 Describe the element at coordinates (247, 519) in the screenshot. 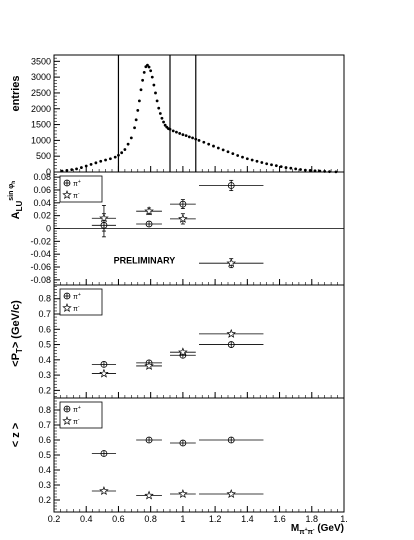

I see `z-x-tick-label: 1.4` at that location.